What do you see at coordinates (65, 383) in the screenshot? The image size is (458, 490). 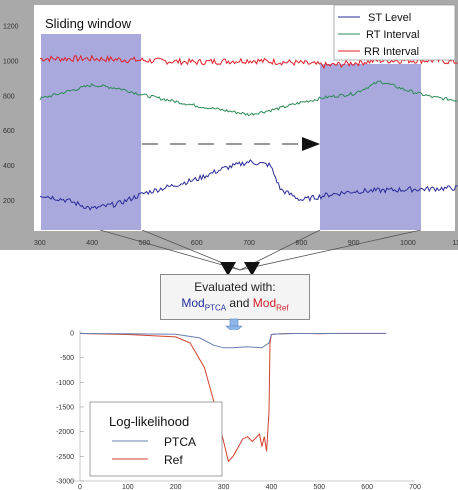 I see `bottom-y-tick: -1000` at bounding box center [65, 383].